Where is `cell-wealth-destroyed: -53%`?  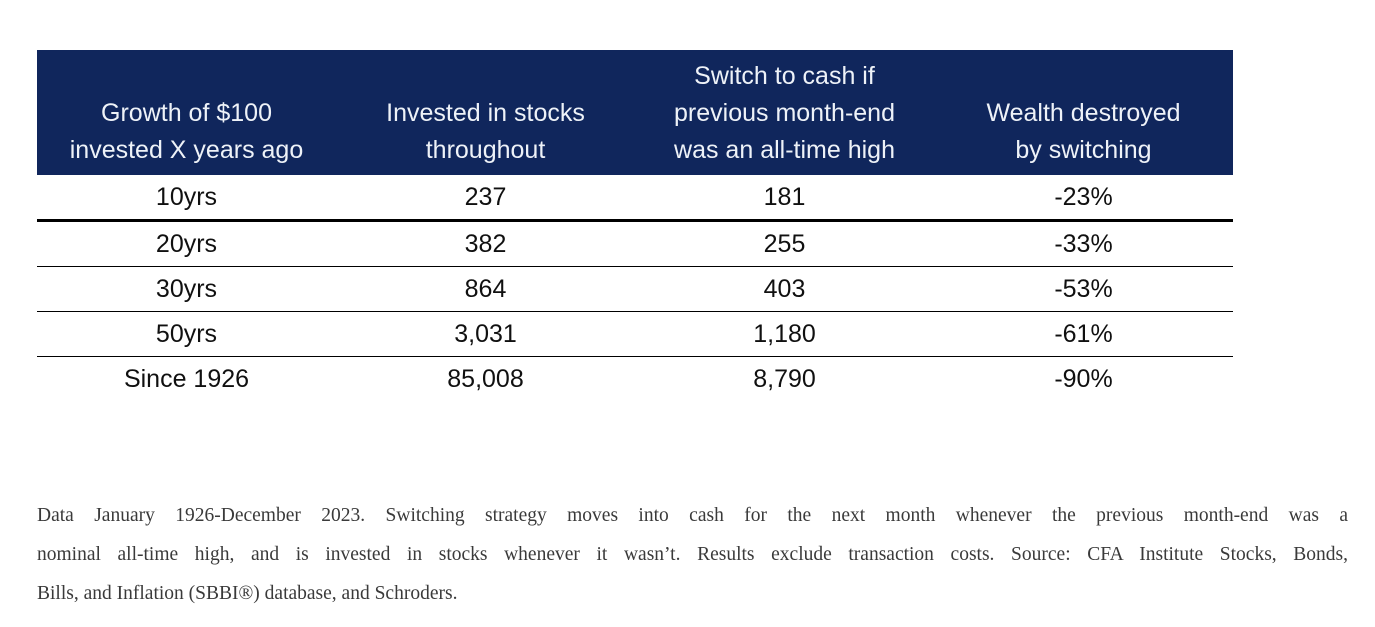
cell-wealth-destroyed: -53% is located at coordinates (1083, 288).